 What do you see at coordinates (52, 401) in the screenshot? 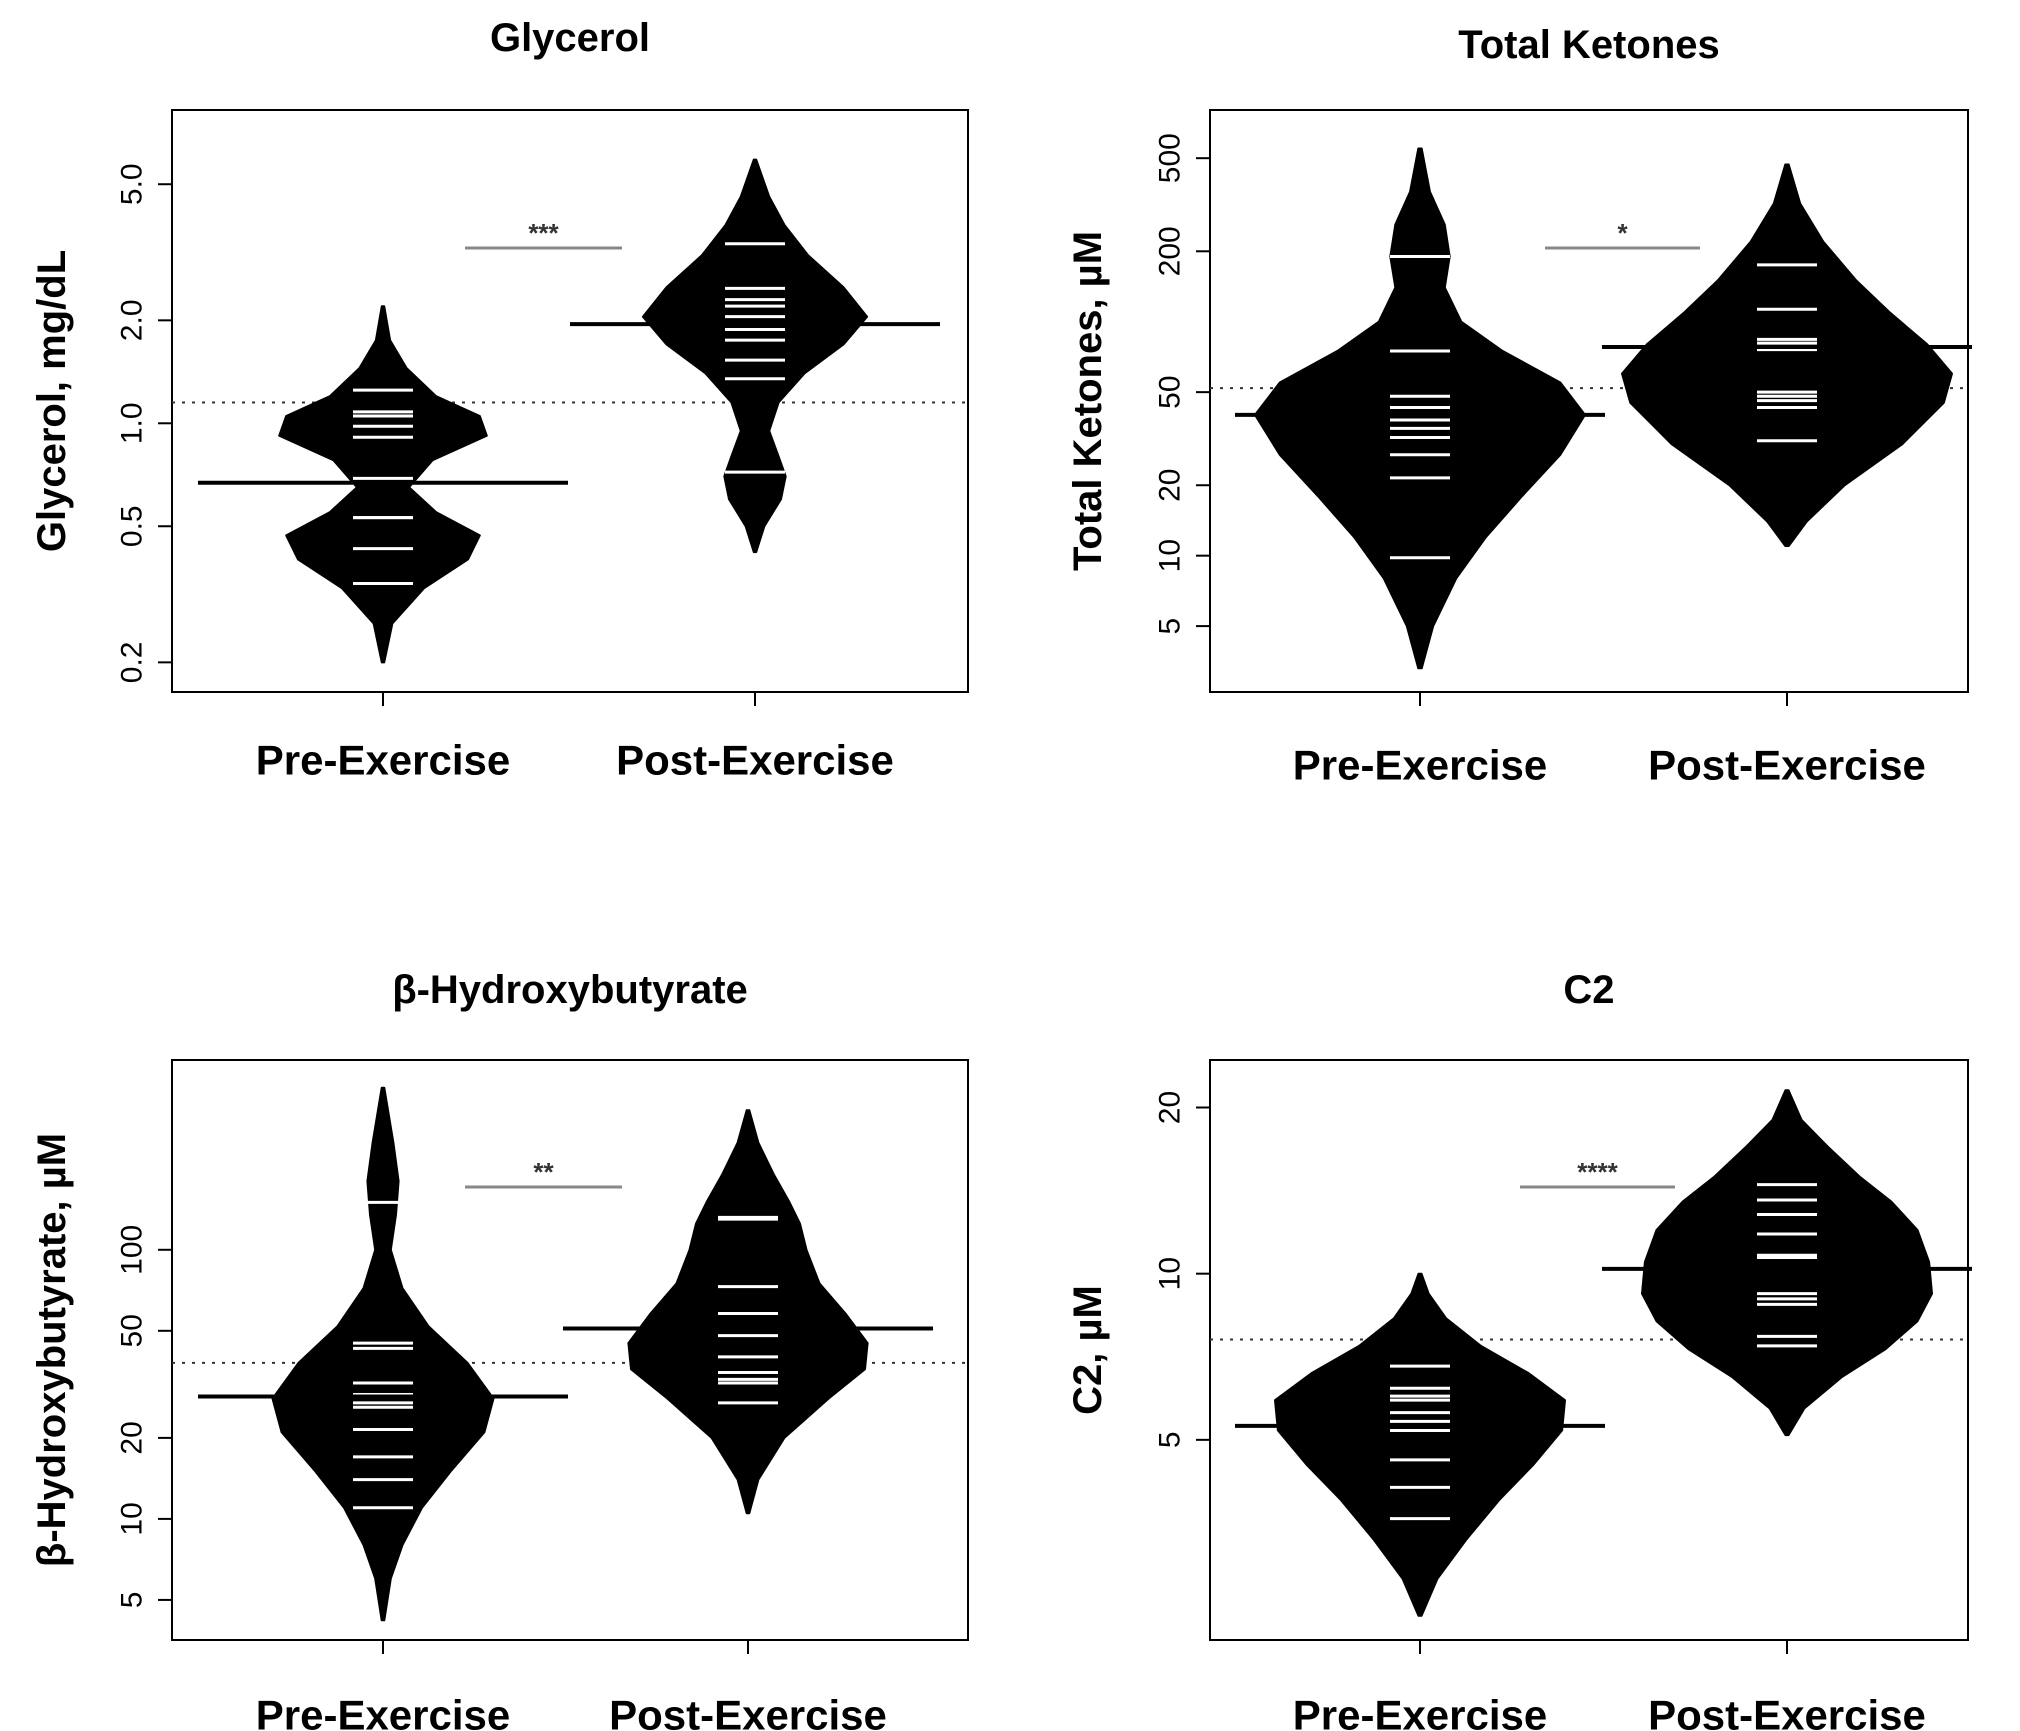
I see `y-axis-label: Glycerol, mg/dL` at bounding box center [52, 401].